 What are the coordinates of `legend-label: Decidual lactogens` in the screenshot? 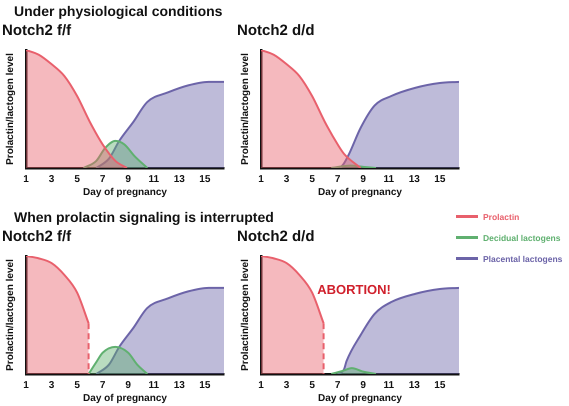 It's located at (522, 238).